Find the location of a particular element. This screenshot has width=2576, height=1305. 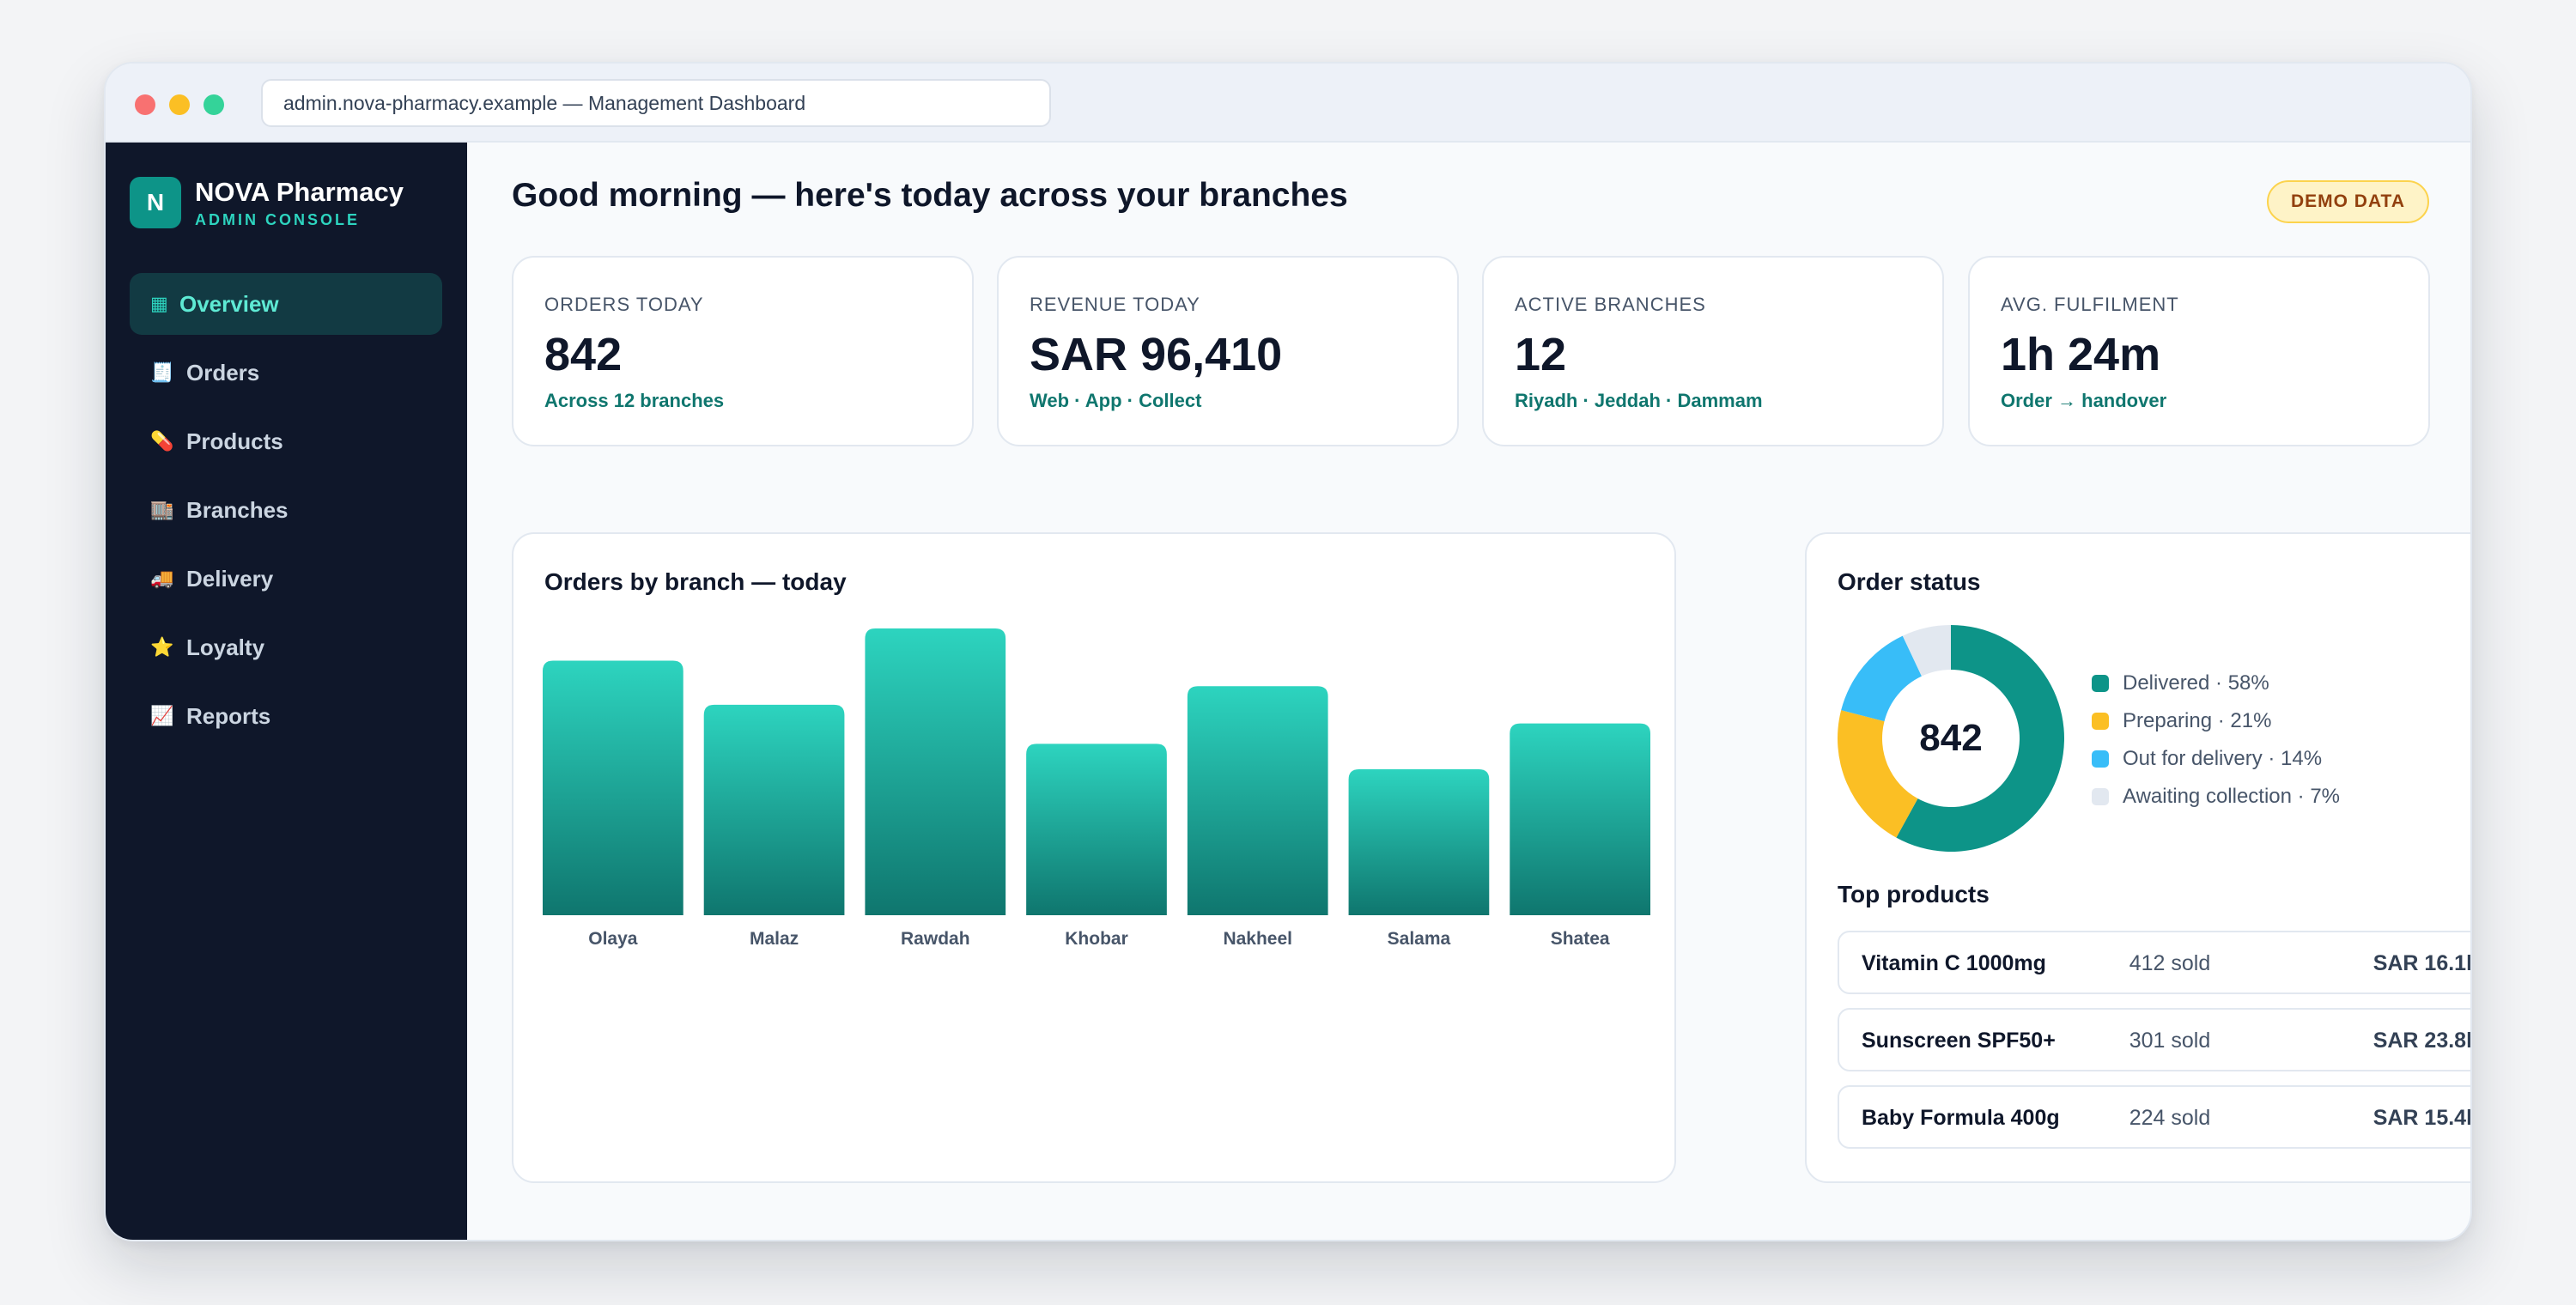

kpi-subtext: Order → handover is located at coordinates (2084, 400).